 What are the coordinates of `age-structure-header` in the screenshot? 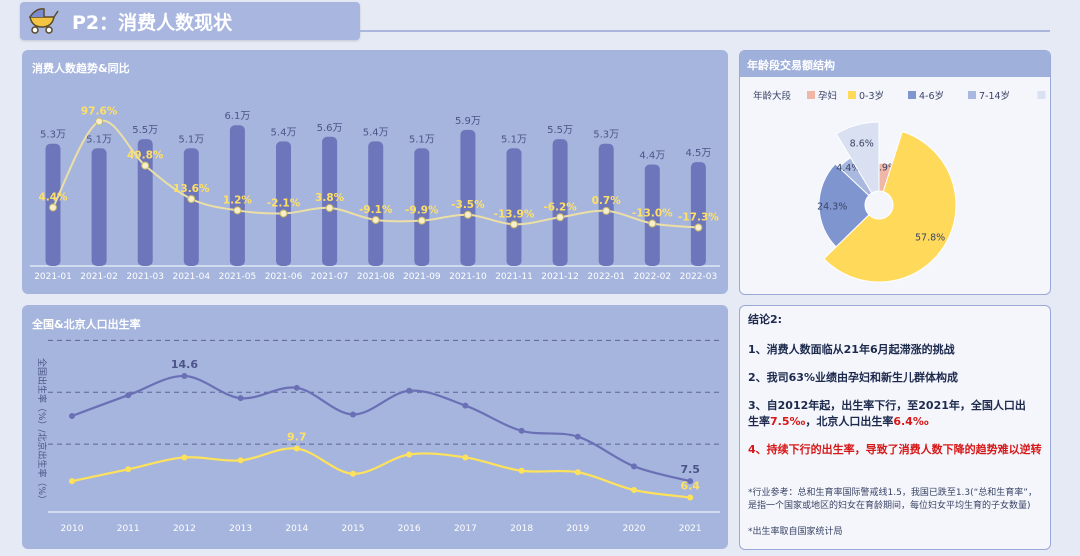 It's located at (895, 64).